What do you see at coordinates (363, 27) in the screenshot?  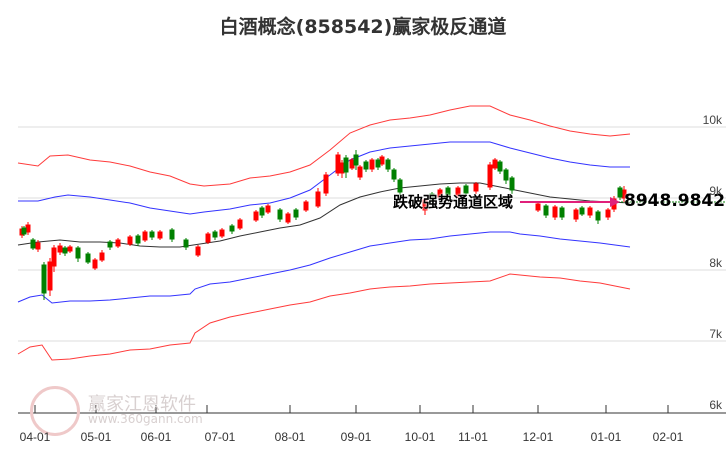 I see `chart-title: 白酒概念(858542)赢家极反通道` at bounding box center [363, 27].